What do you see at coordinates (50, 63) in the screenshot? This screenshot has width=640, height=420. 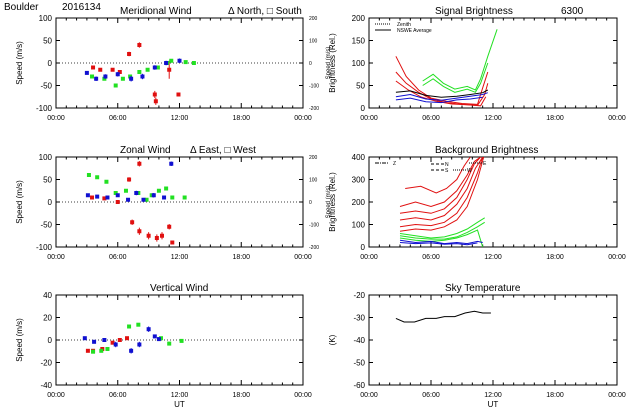 I see `meridional-ytick-label: 0` at bounding box center [50, 63].